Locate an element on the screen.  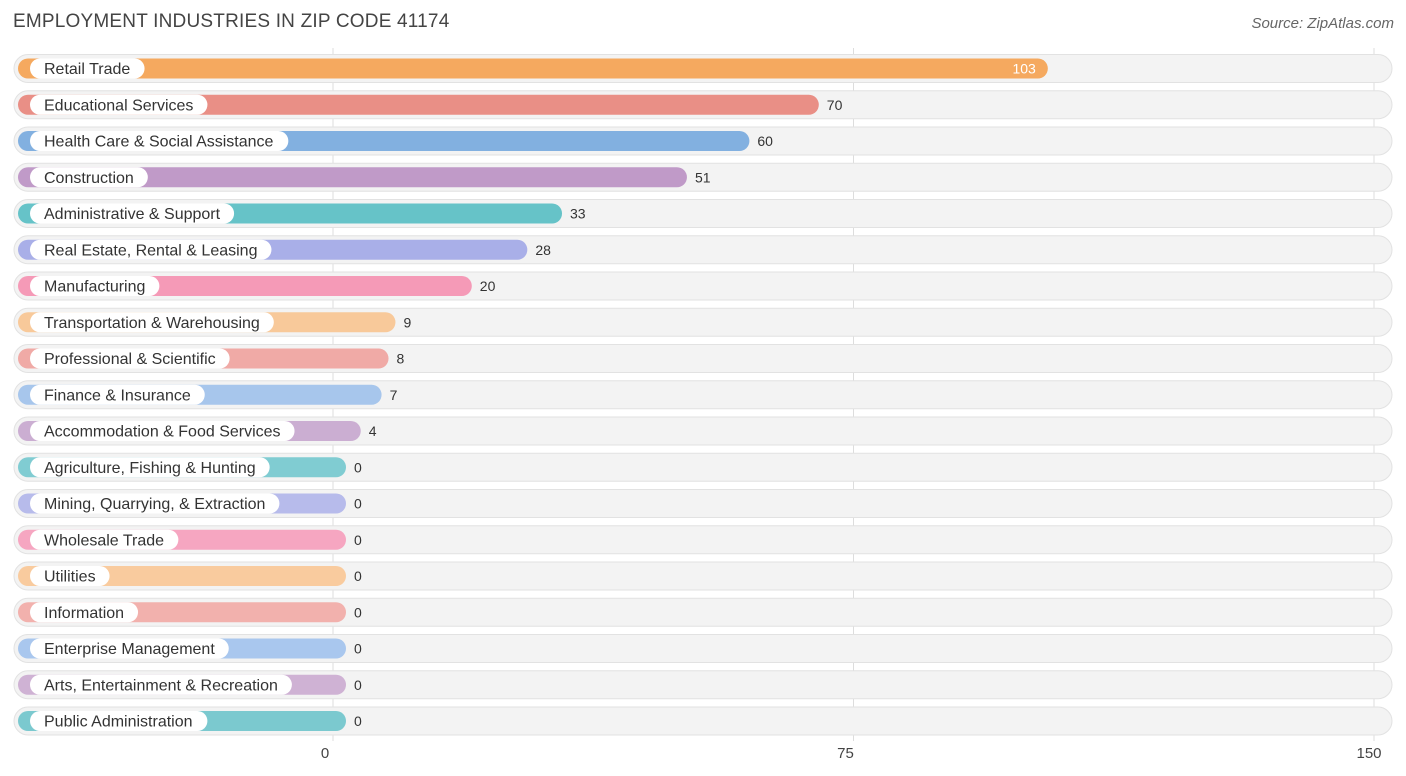
x-tick-label: 75 is located at coordinates (845, 753).